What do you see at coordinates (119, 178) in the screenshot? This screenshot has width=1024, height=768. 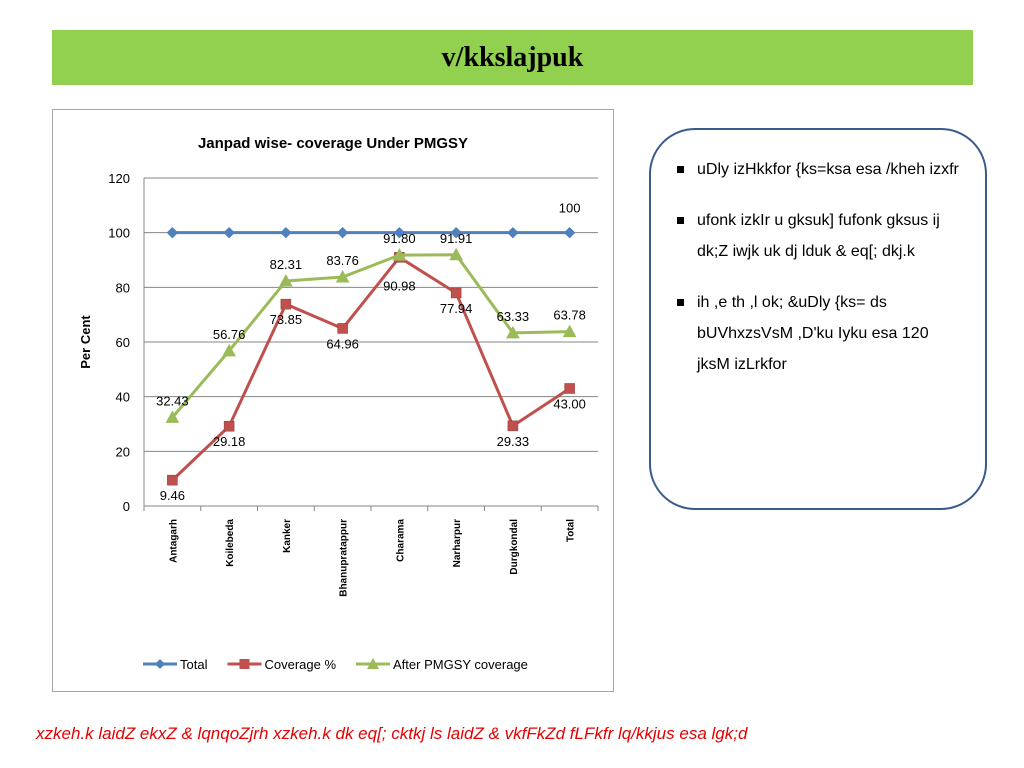 I see `y-tick-label: 120` at bounding box center [119, 178].